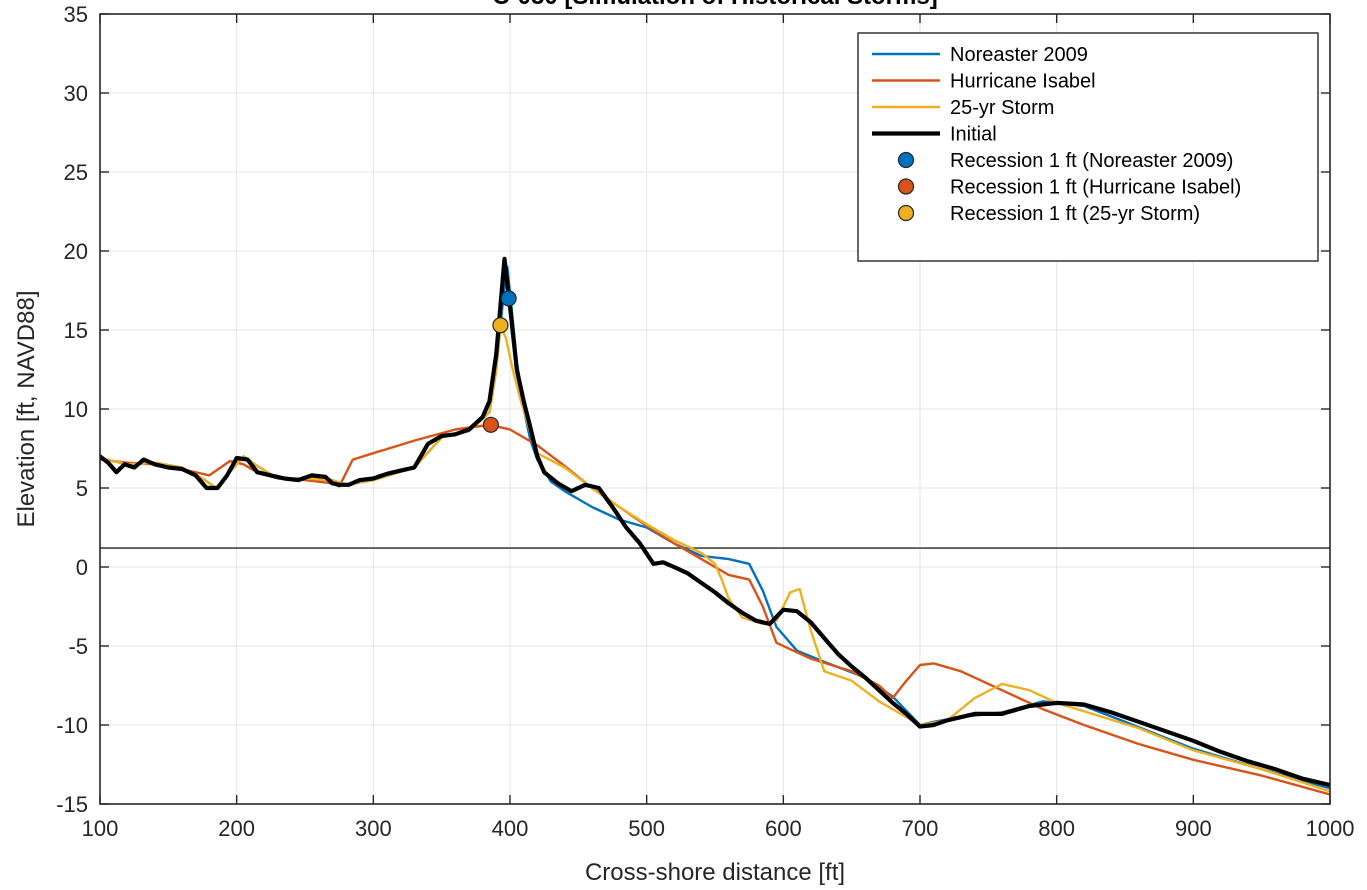 This screenshot has height=890, width=1367. I want to click on y-axis-label: Elevation [ft, NAVD88], so click(26, 409).